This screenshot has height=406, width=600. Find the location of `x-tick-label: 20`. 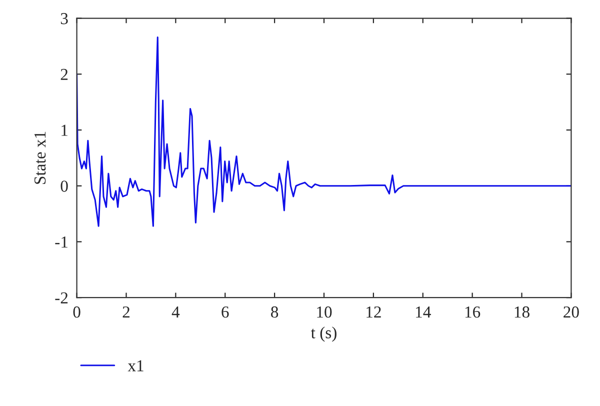

x-tick-label: 20 is located at coordinates (571, 312).